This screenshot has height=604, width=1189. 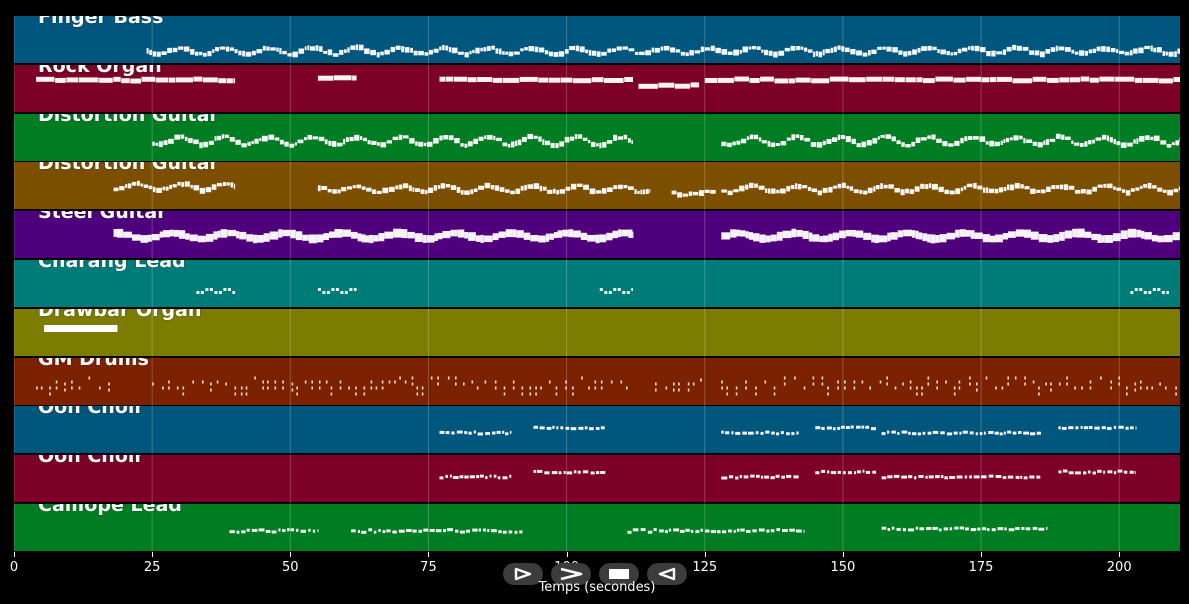 I want to click on tick-label: 200, so click(x=1119, y=567).